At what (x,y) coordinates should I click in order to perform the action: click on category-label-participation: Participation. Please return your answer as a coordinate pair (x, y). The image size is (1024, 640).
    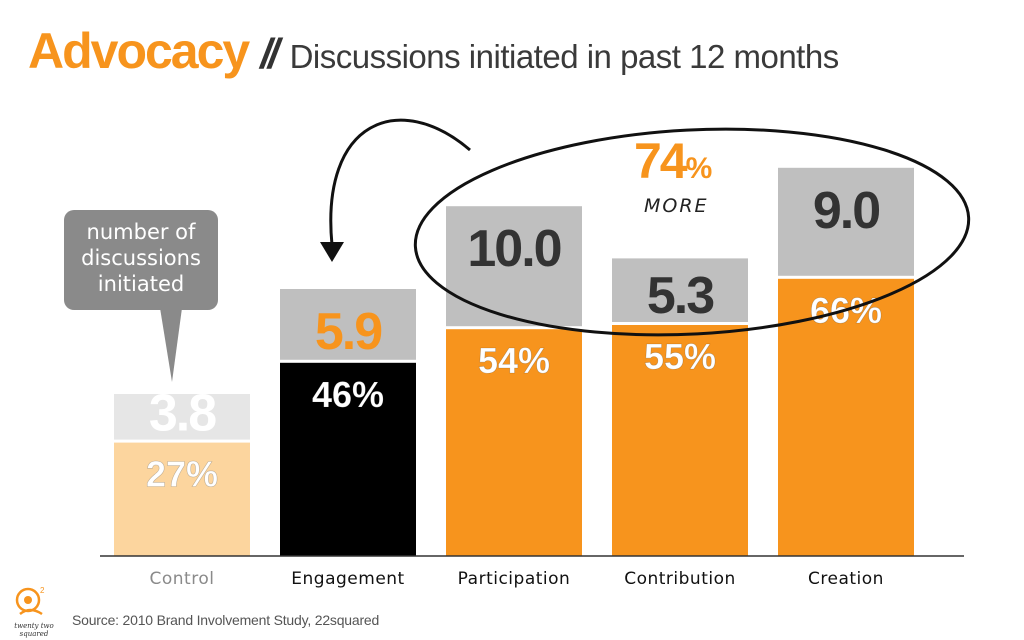
    Looking at the image, I should click on (514, 579).